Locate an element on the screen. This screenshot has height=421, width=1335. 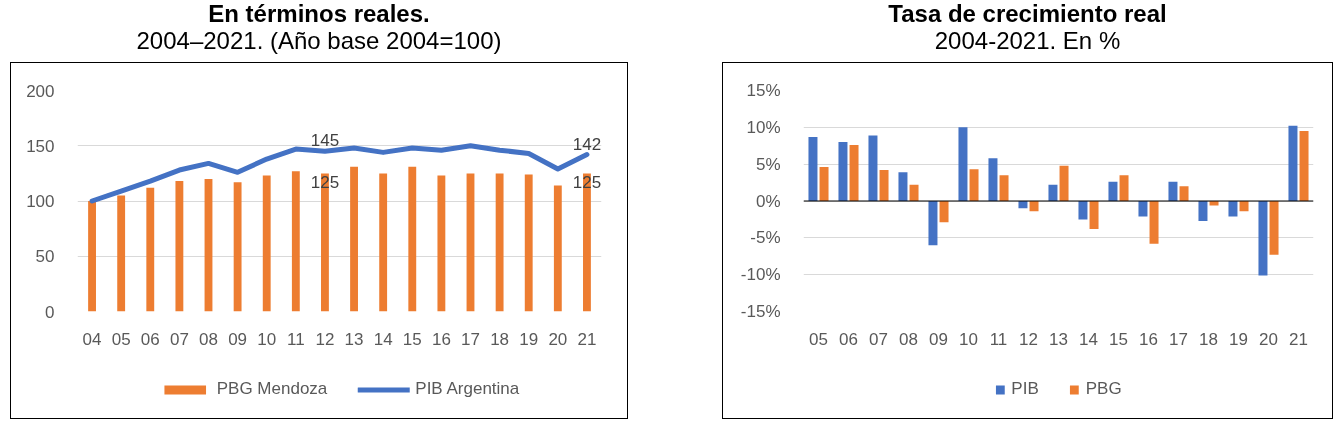
y-tick-label: 50 is located at coordinates (45, 257).